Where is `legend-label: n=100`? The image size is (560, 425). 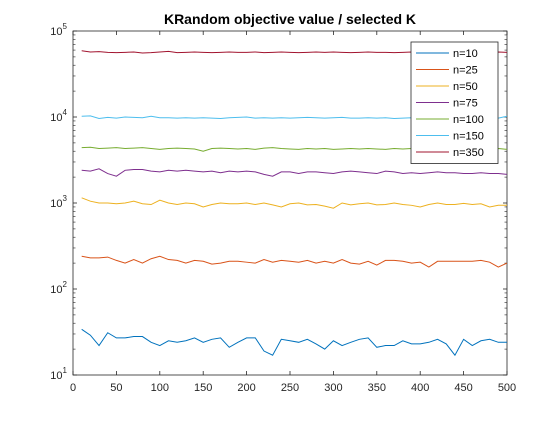
legend-label: n=100 is located at coordinates (468, 120).